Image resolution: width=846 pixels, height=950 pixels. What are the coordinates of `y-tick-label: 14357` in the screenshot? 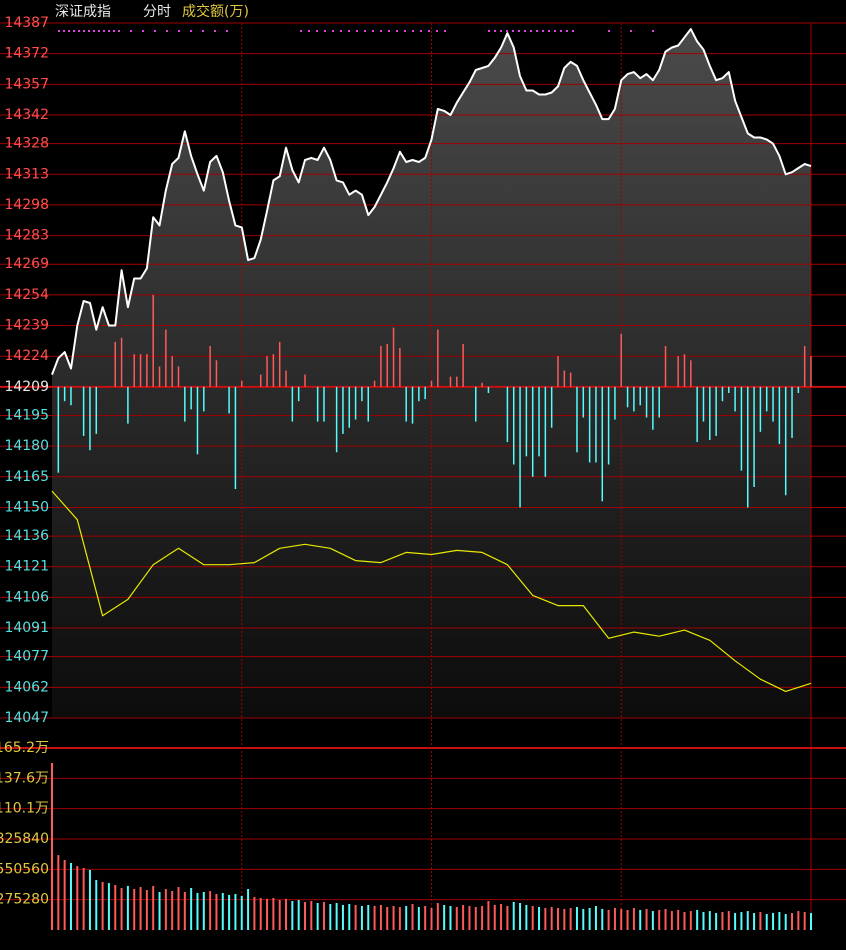 It's located at (26, 84).